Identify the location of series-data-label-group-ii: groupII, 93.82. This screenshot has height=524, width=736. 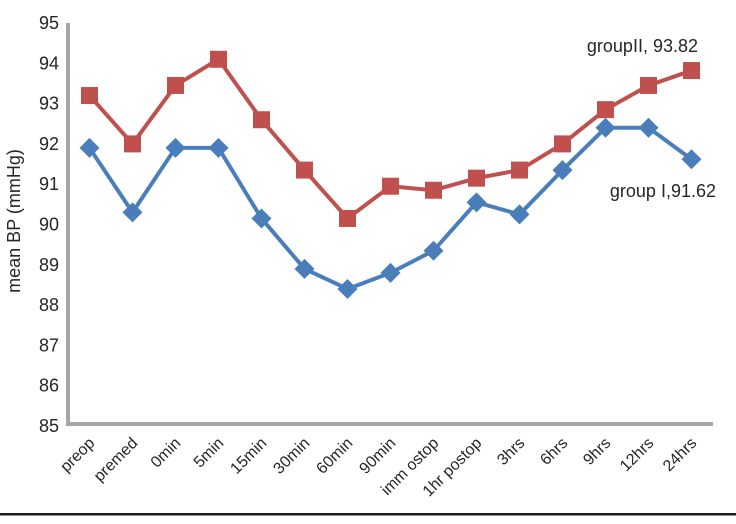
(642, 46).